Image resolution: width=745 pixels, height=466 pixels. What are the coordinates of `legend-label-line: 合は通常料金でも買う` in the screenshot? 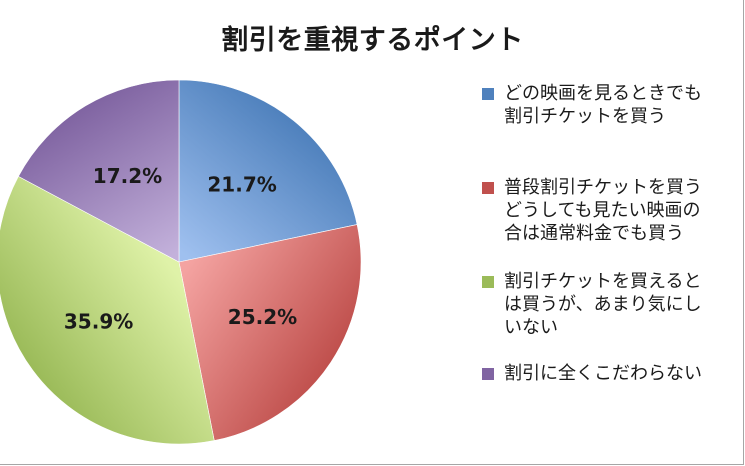 It's located at (594, 233).